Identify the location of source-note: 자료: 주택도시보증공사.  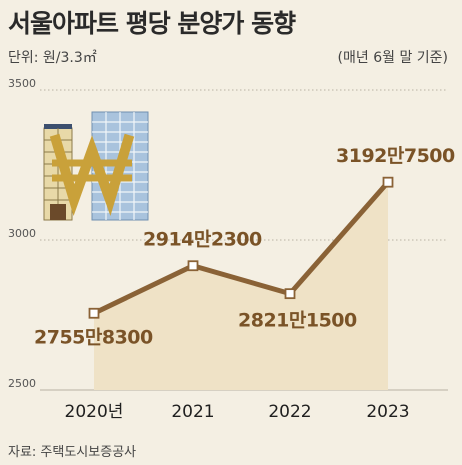
(72, 452).